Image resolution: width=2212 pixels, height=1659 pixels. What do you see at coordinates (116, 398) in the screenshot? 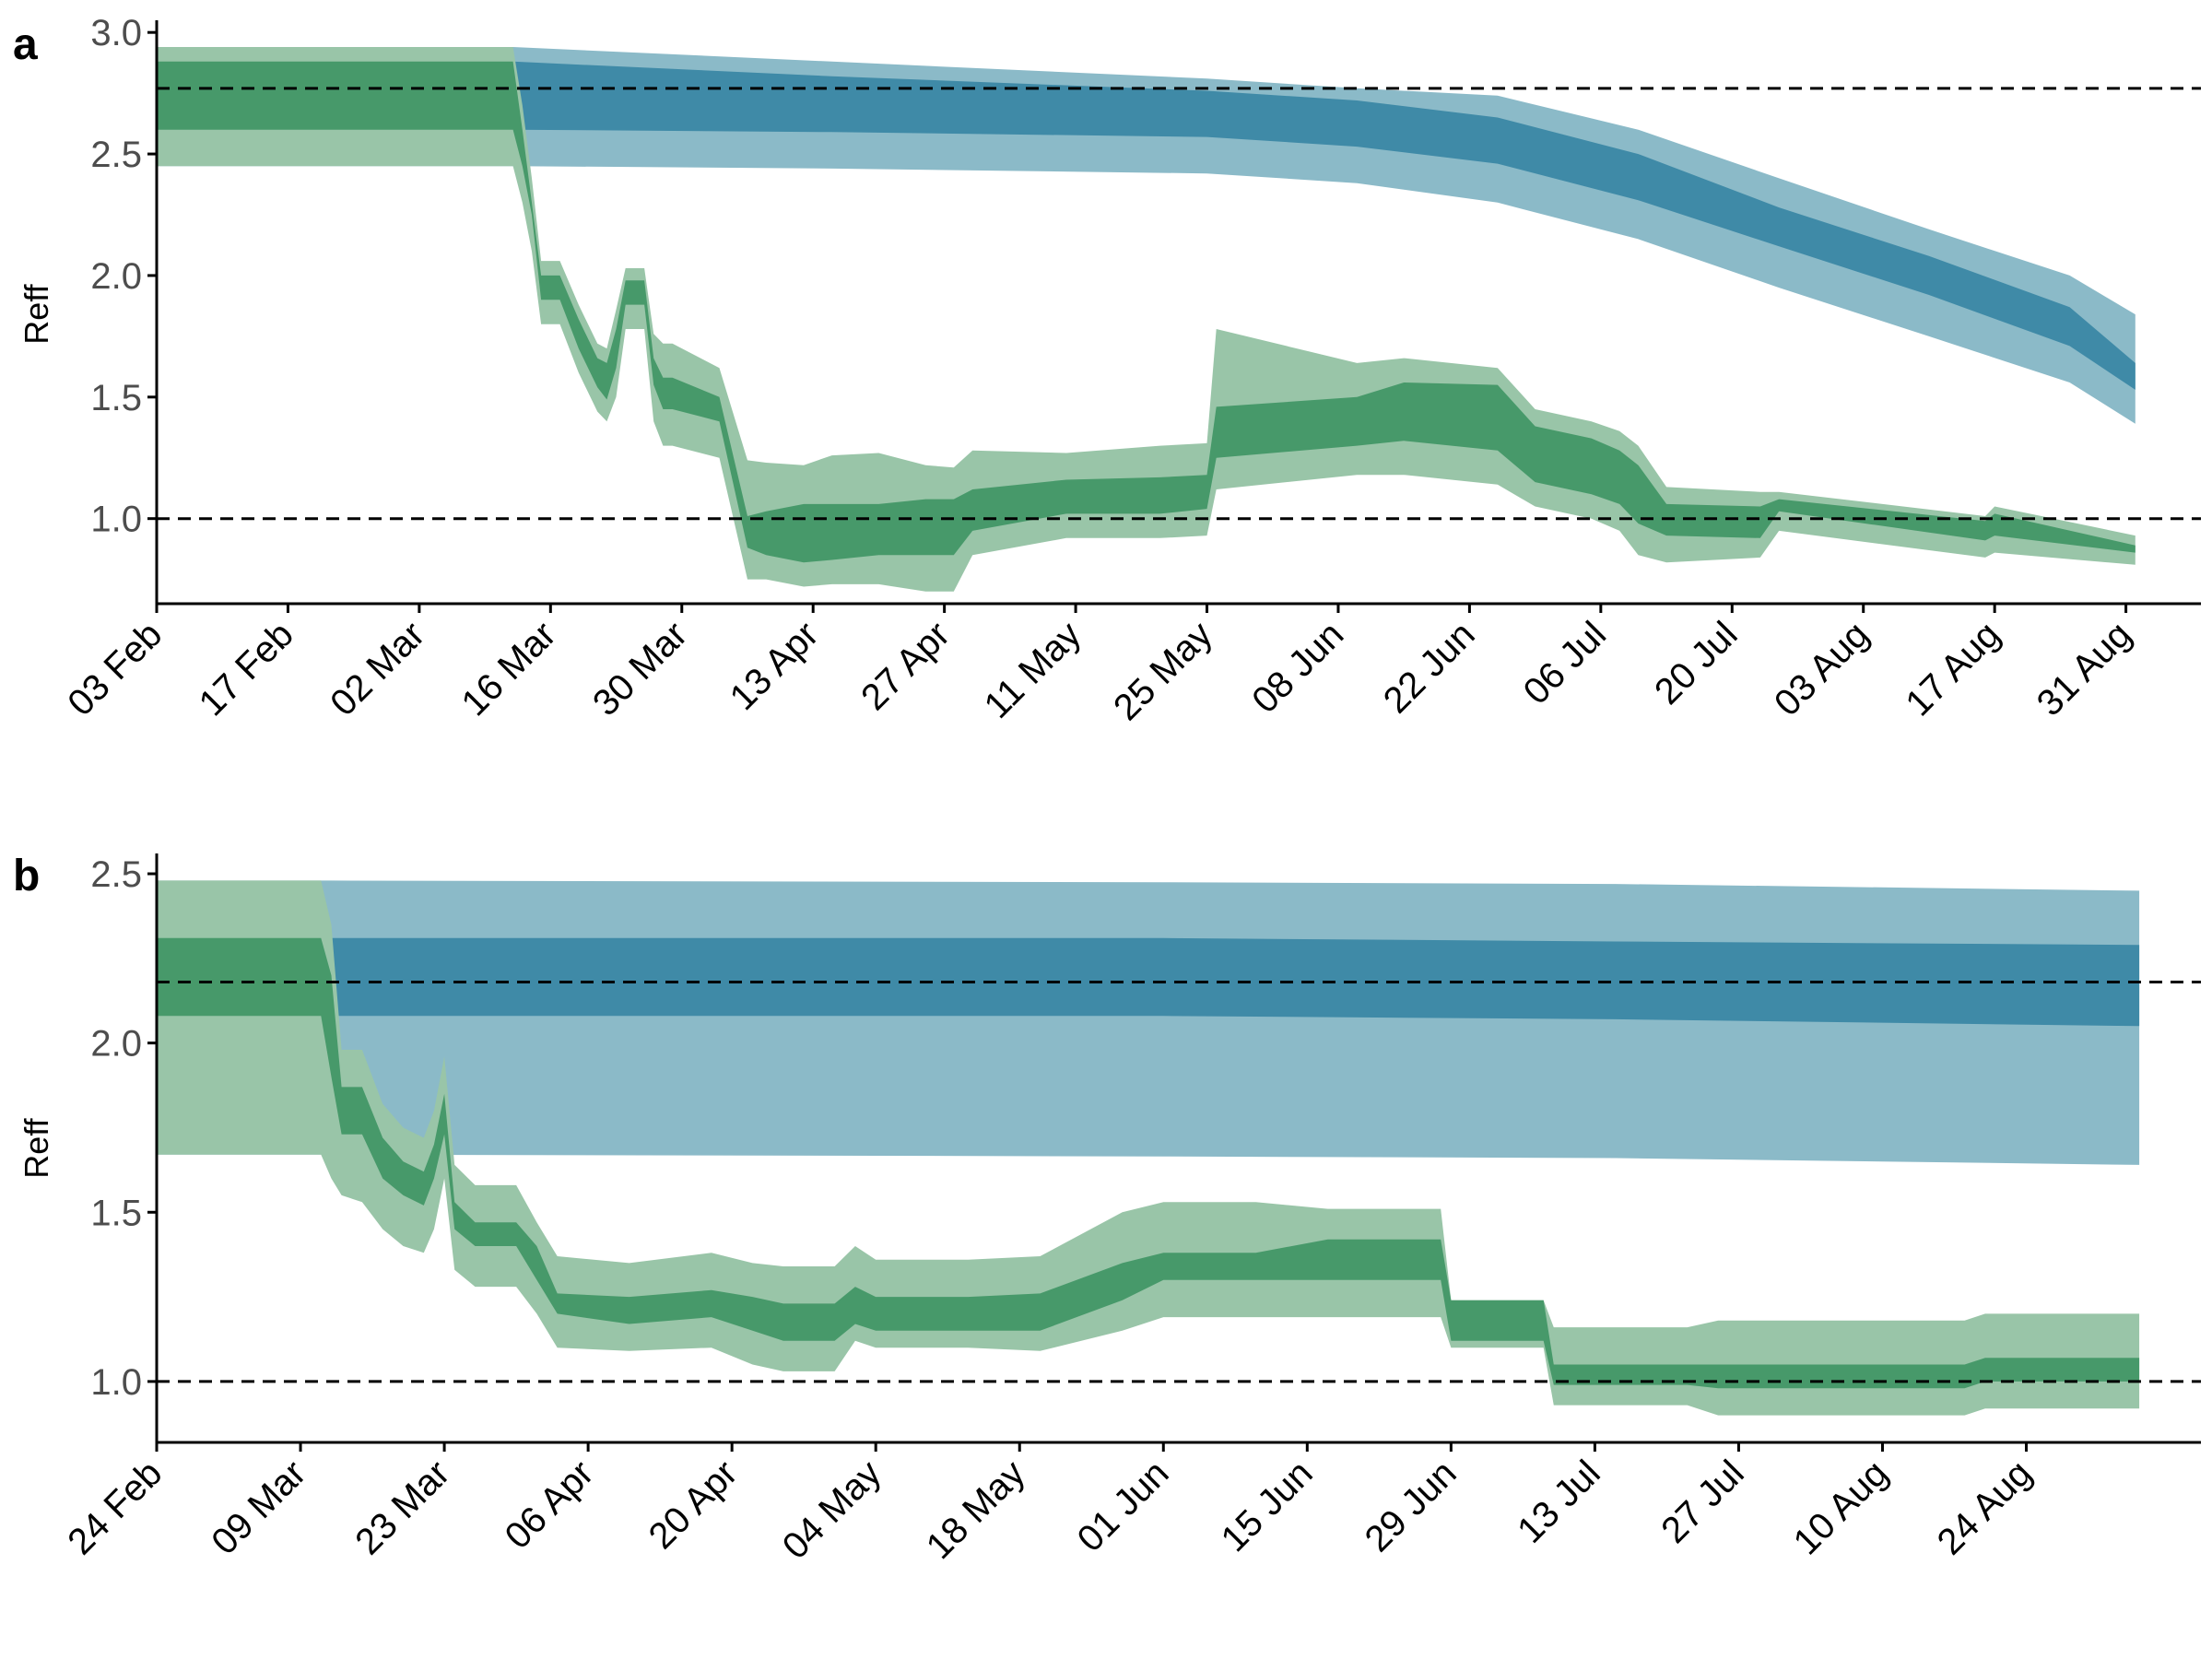
I see `y-tick-label-a-1: 1.5` at bounding box center [116, 398].